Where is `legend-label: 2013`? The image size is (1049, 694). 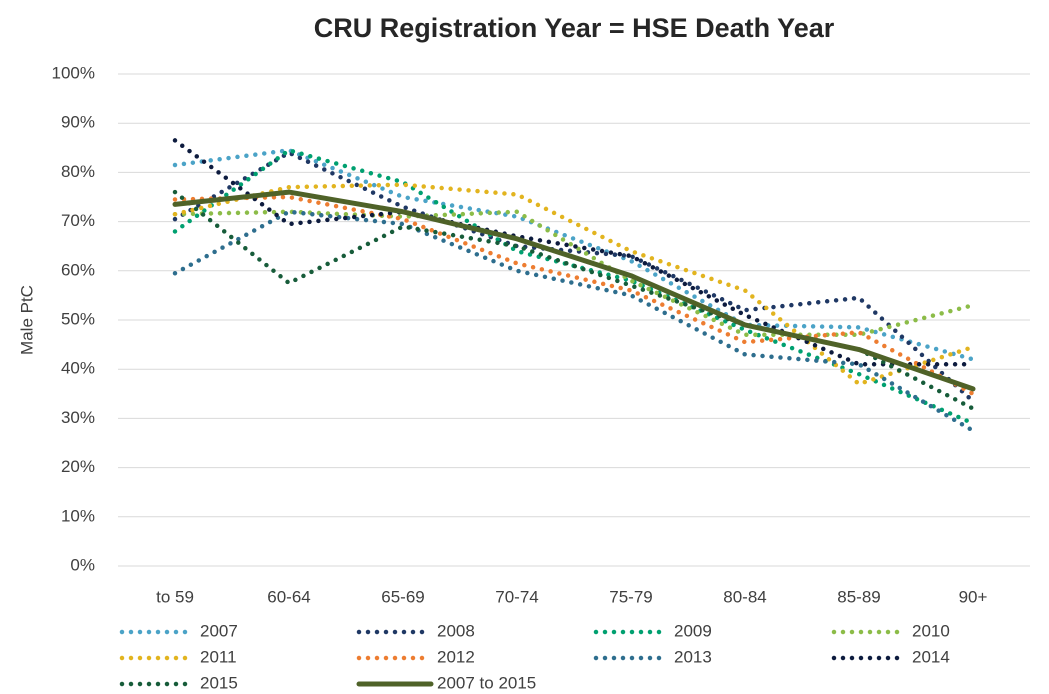 legend-label: 2013 is located at coordinates (693, 656).